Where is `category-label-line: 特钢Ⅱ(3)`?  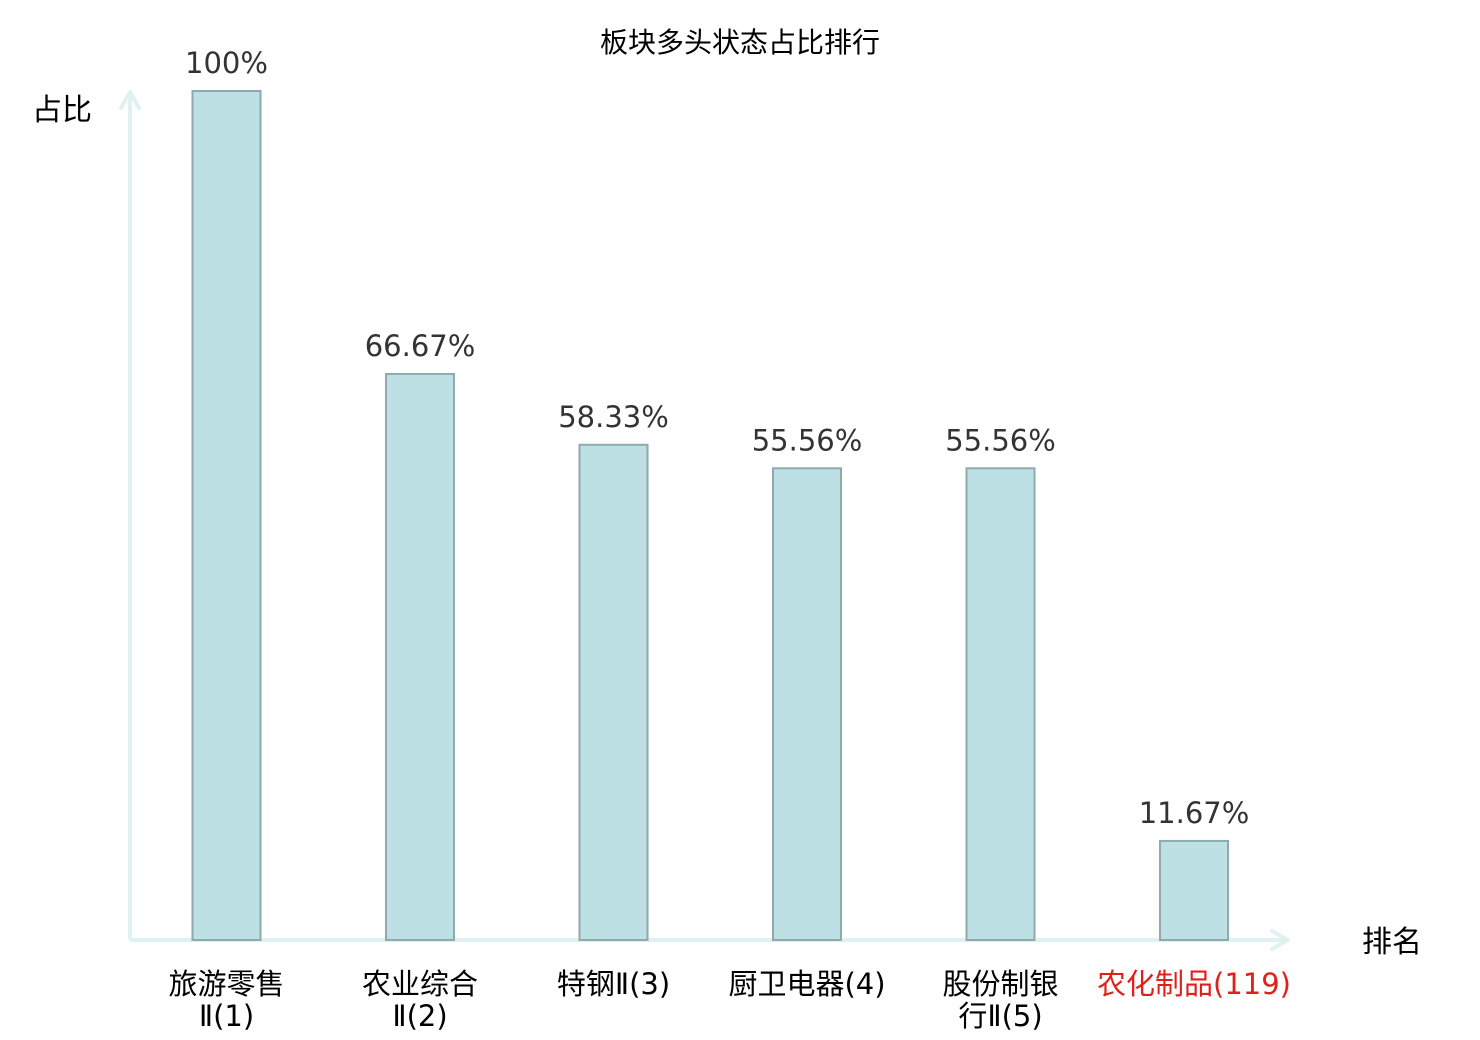
category-label-line: 特钢Ⅱ(3) is located at coordinates (613, 984).